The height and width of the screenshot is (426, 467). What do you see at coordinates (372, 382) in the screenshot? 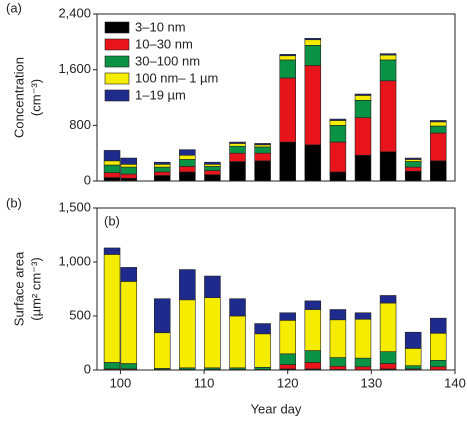
I see `x-tick-label: 130` at bounding box center [372, 382].